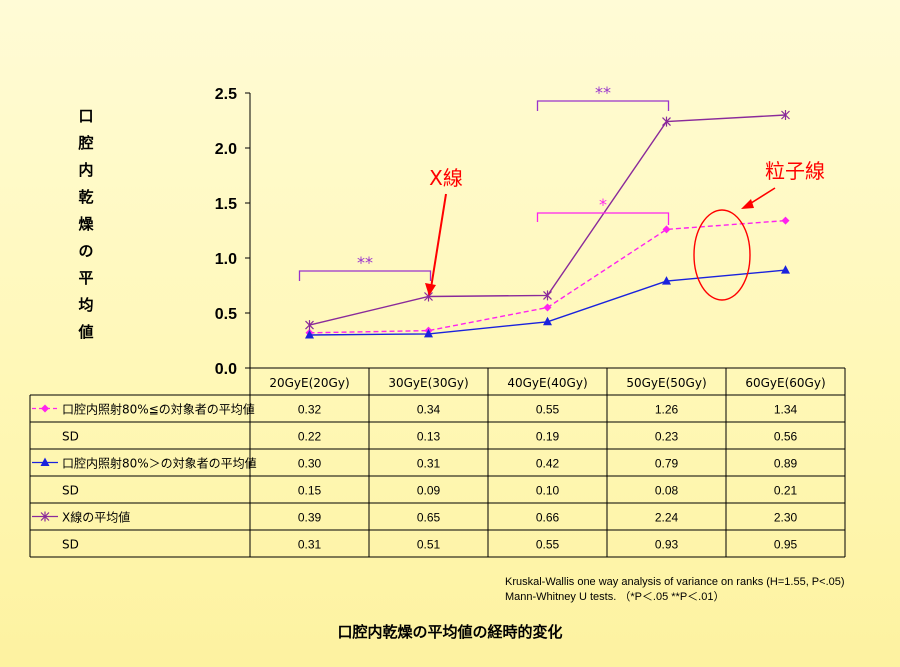 The image size is (900, 667). Describe the element at coordinates (429, 518) in the screenshot. I see `table-cell: 0.65` at that location.